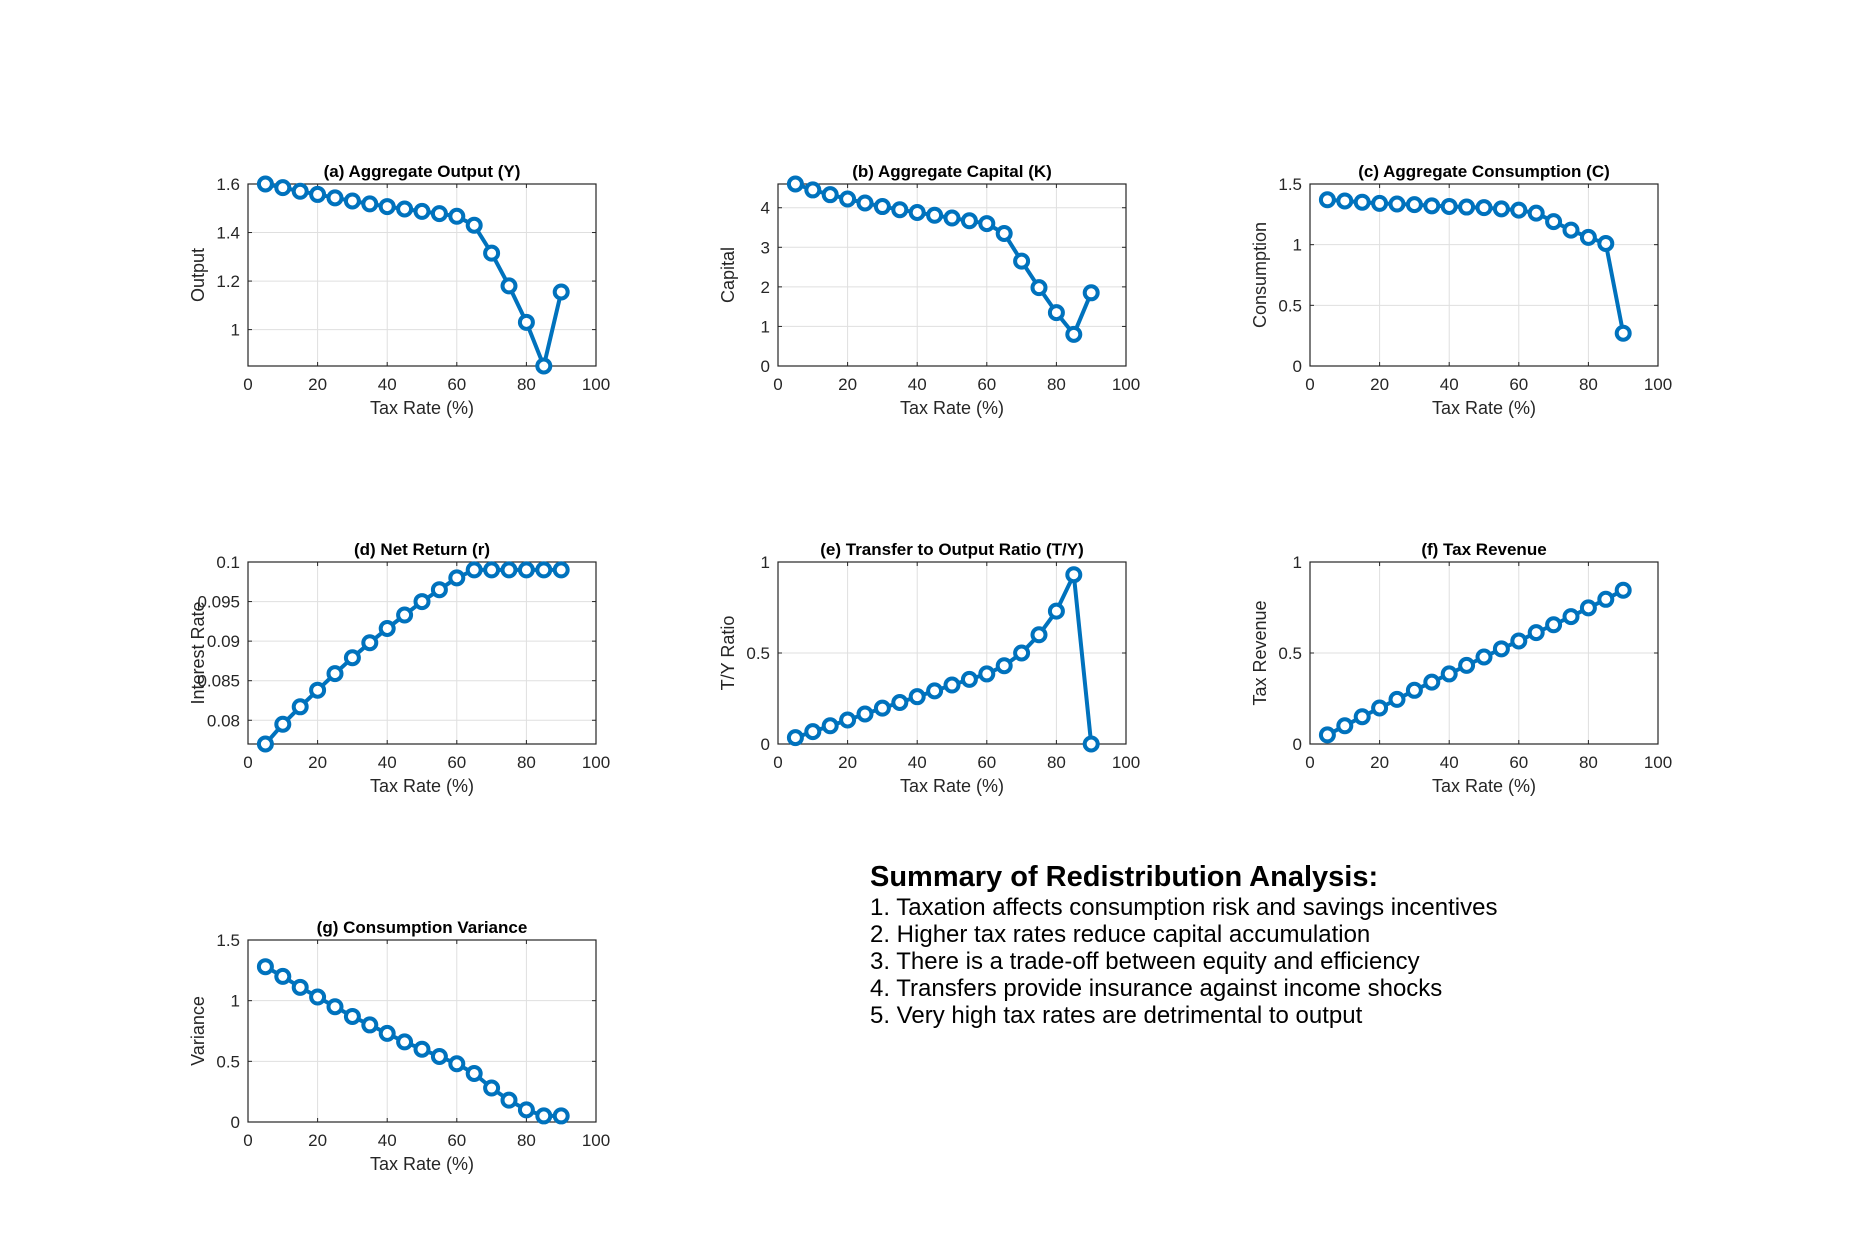  Describe the element at coordinates (228, 562) in the screenshot. I see `y-tick-label: 0.1` at that location.